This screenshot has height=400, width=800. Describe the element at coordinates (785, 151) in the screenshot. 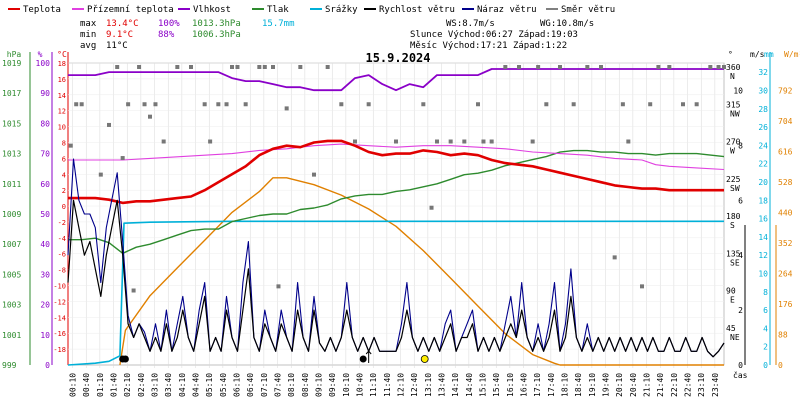

I see `y-tick-wm: 616` at that location.